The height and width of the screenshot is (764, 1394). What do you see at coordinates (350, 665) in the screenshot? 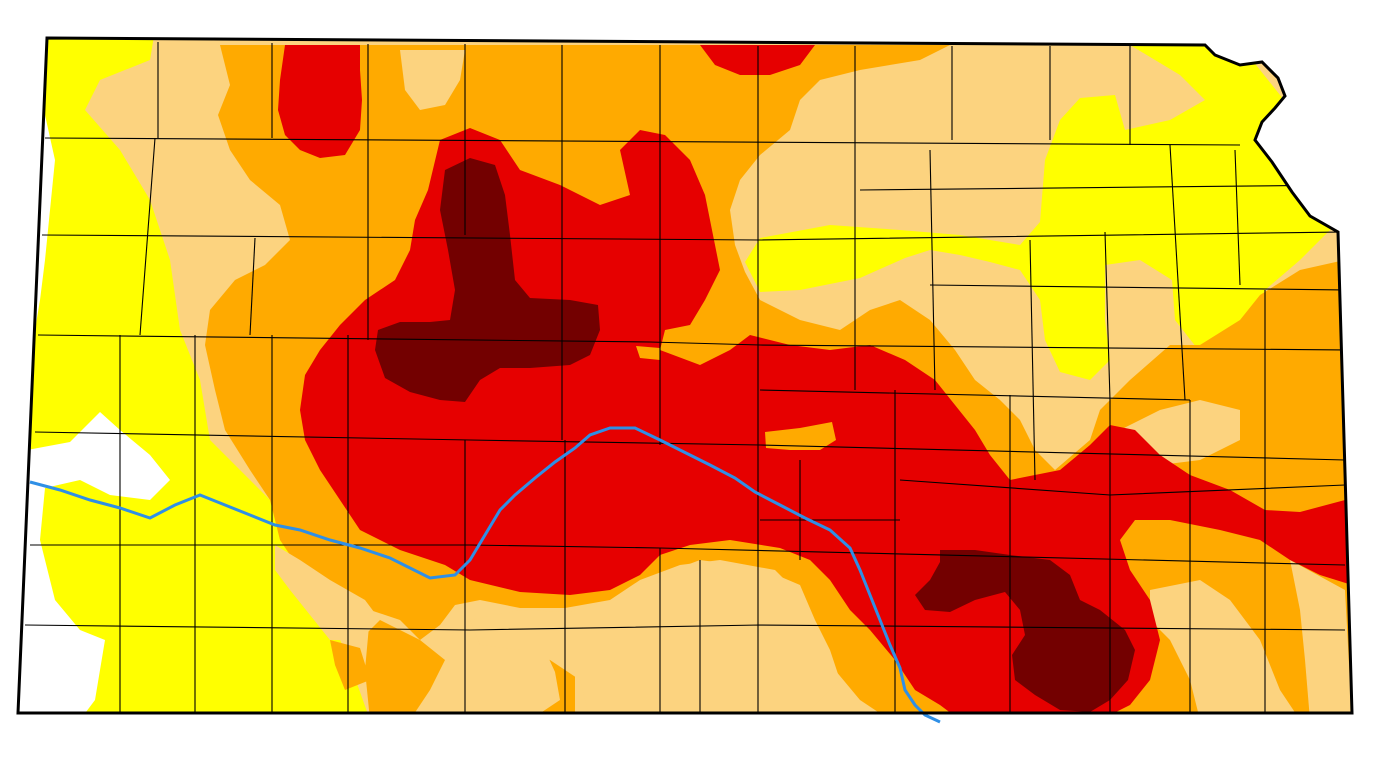
I see `drought-area-d2-south-bump` at bounding box center [350, 665].